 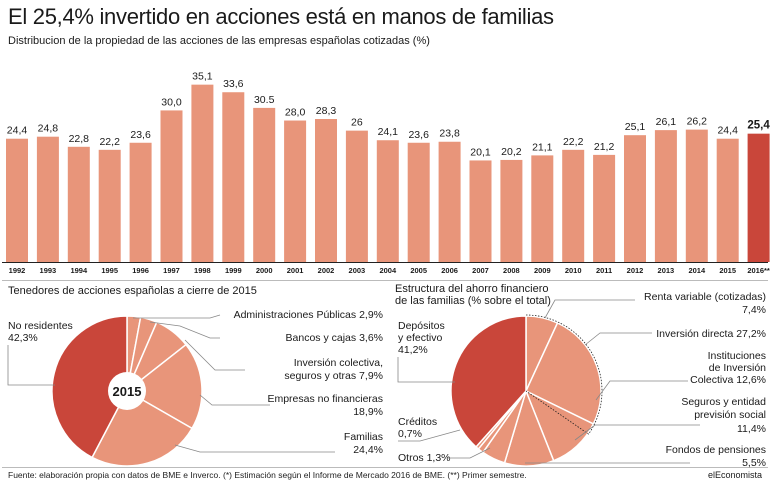 I want to click on leader-seguros, so click(x=637, y=432).